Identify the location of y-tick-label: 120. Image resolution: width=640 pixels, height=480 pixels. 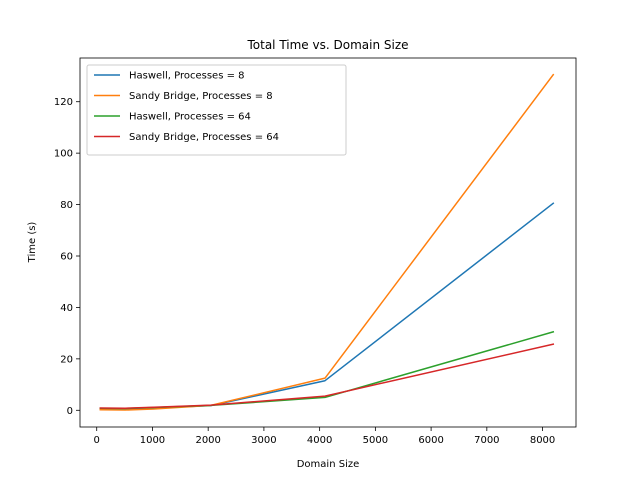
(63, 102).